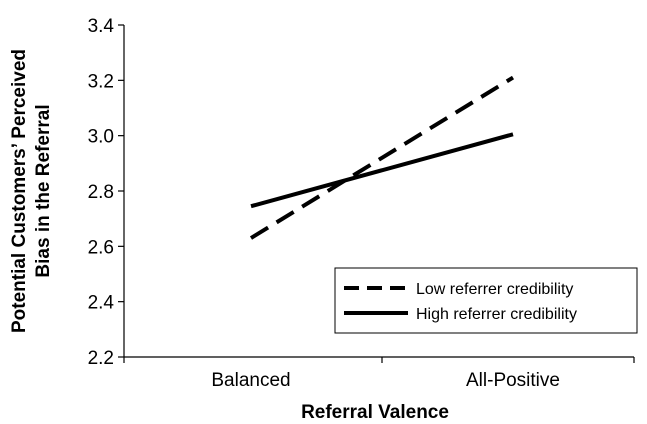  What do you see at coordinates (101, 358) in the screenshot?
I see `y-tick-label: 2.2` at bounding box center [101, 358].